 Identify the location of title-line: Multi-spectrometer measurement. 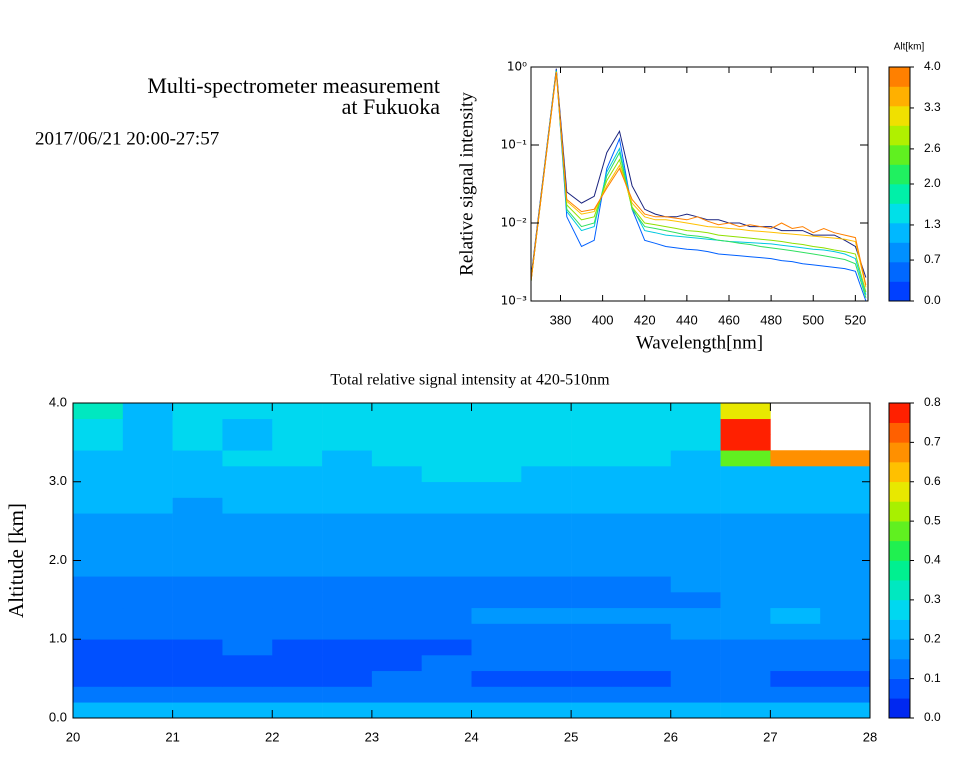
(293, 85).